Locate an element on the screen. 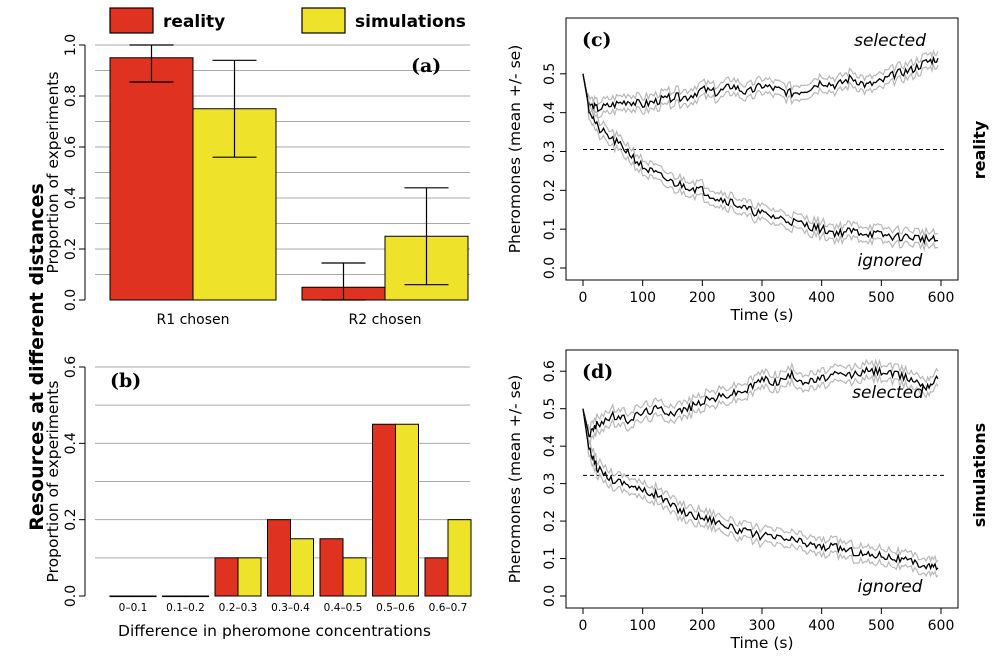 The image size is (994, 657). row-label-simulations: simulations is located at coordinates (979, 475).